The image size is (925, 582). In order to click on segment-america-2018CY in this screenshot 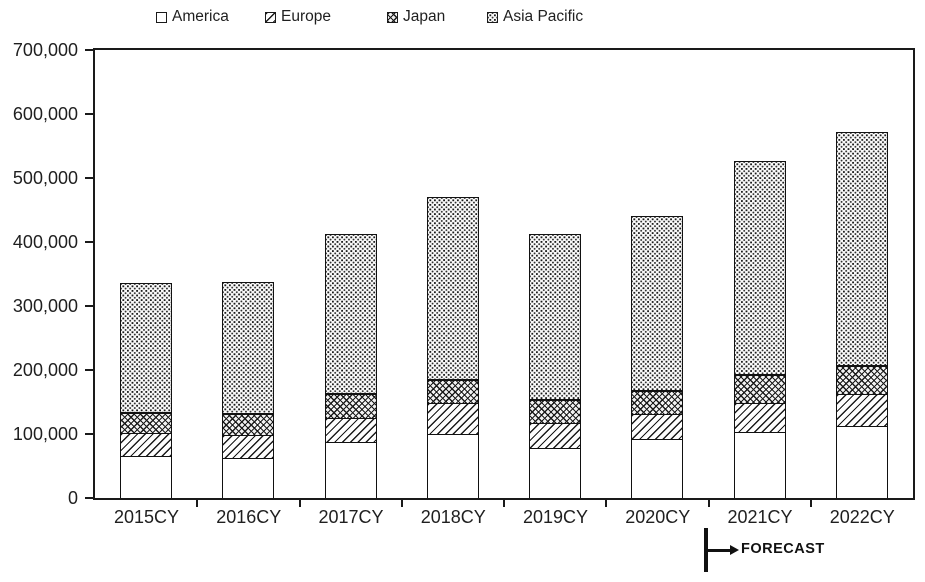, I will do `click(452, 466)`.